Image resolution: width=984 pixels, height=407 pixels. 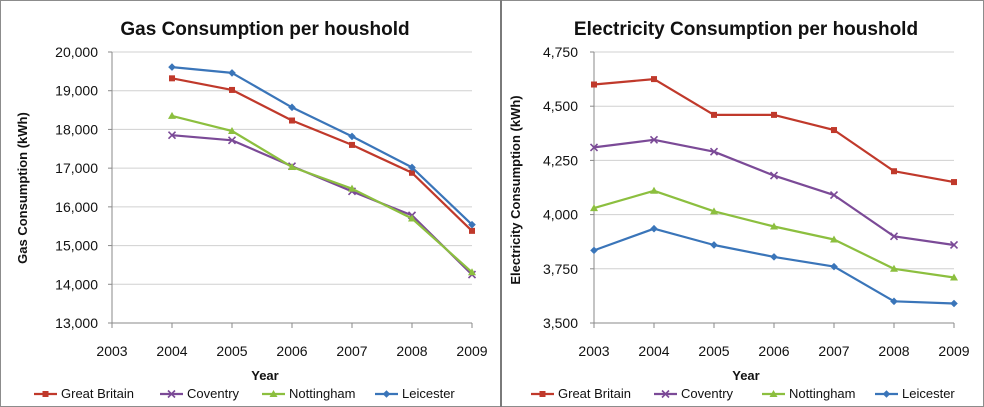 I want to click on x-tick-label-0-6: 2009, so click(x=471, y=351).